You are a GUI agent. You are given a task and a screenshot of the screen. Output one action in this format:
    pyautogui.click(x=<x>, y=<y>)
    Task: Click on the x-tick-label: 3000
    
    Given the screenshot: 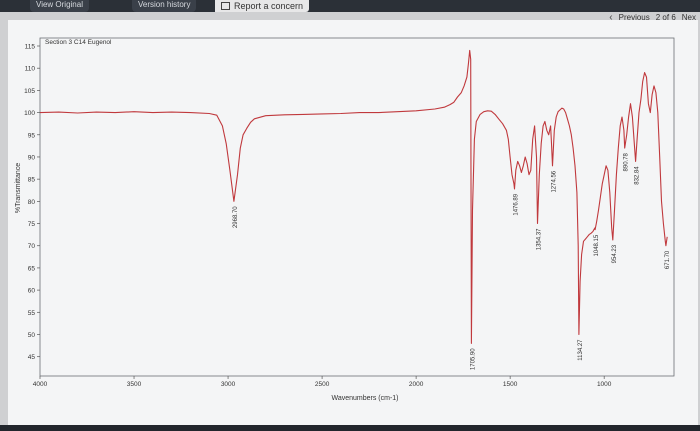 What is the action you would take?
    pyautogui.click(x=228, y=384)
    